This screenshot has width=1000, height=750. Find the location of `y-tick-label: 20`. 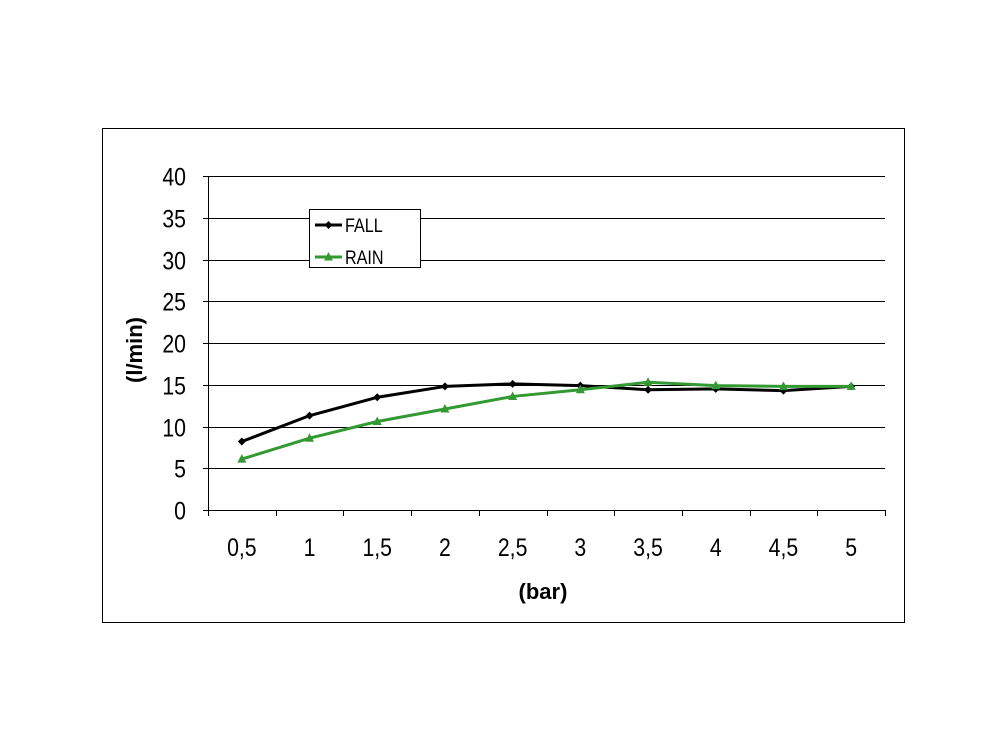

y-tick-label: 20 is located at coordinates (174, 344).